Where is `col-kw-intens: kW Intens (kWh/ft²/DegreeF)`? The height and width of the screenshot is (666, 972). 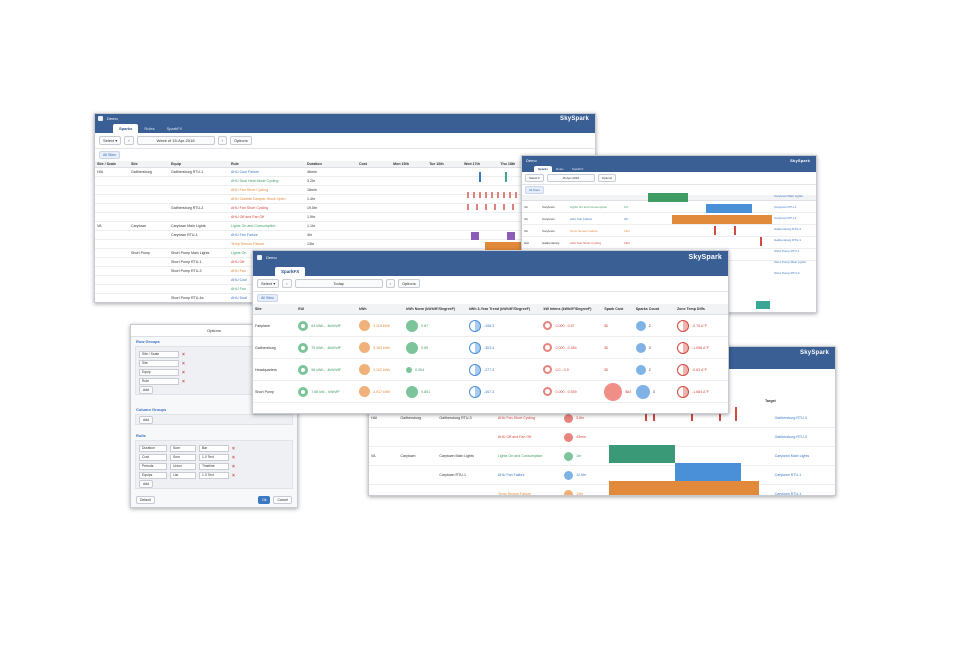 col-kw-intens: kW Intens (kWh/ft²/DegreeF) is located at coordinates (567, 309).